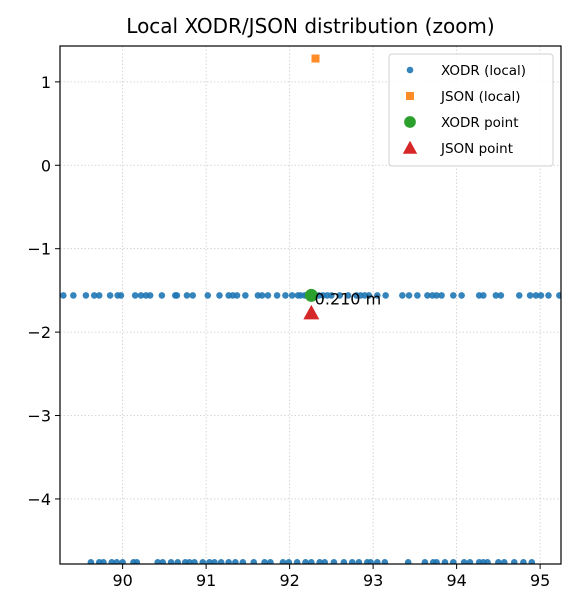  I want to click on legend-box, so click(471, 110).